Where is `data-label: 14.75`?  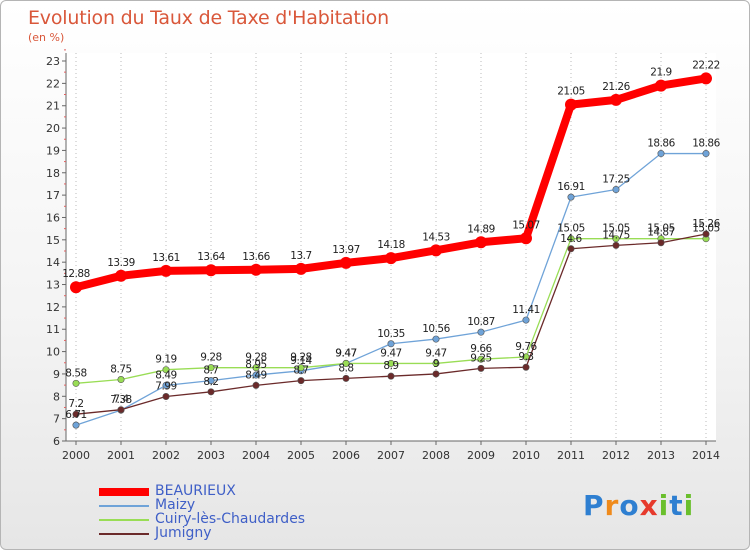 data-label: 14.75 is located at coordinates (616, 235).